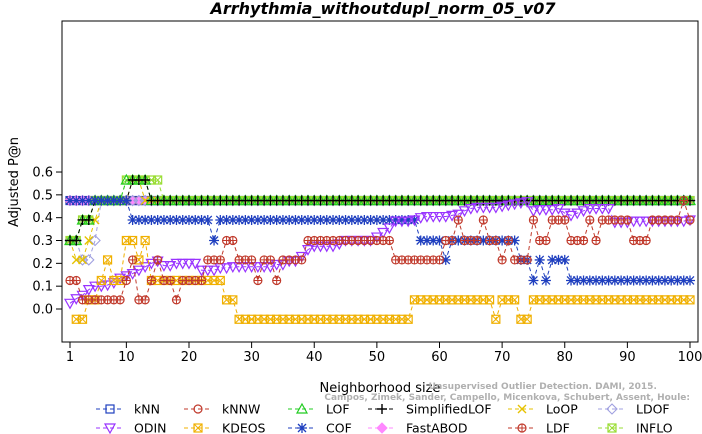 The image size is (702, 434). I want to click on legend-marker-ldof, so click(612, 409).